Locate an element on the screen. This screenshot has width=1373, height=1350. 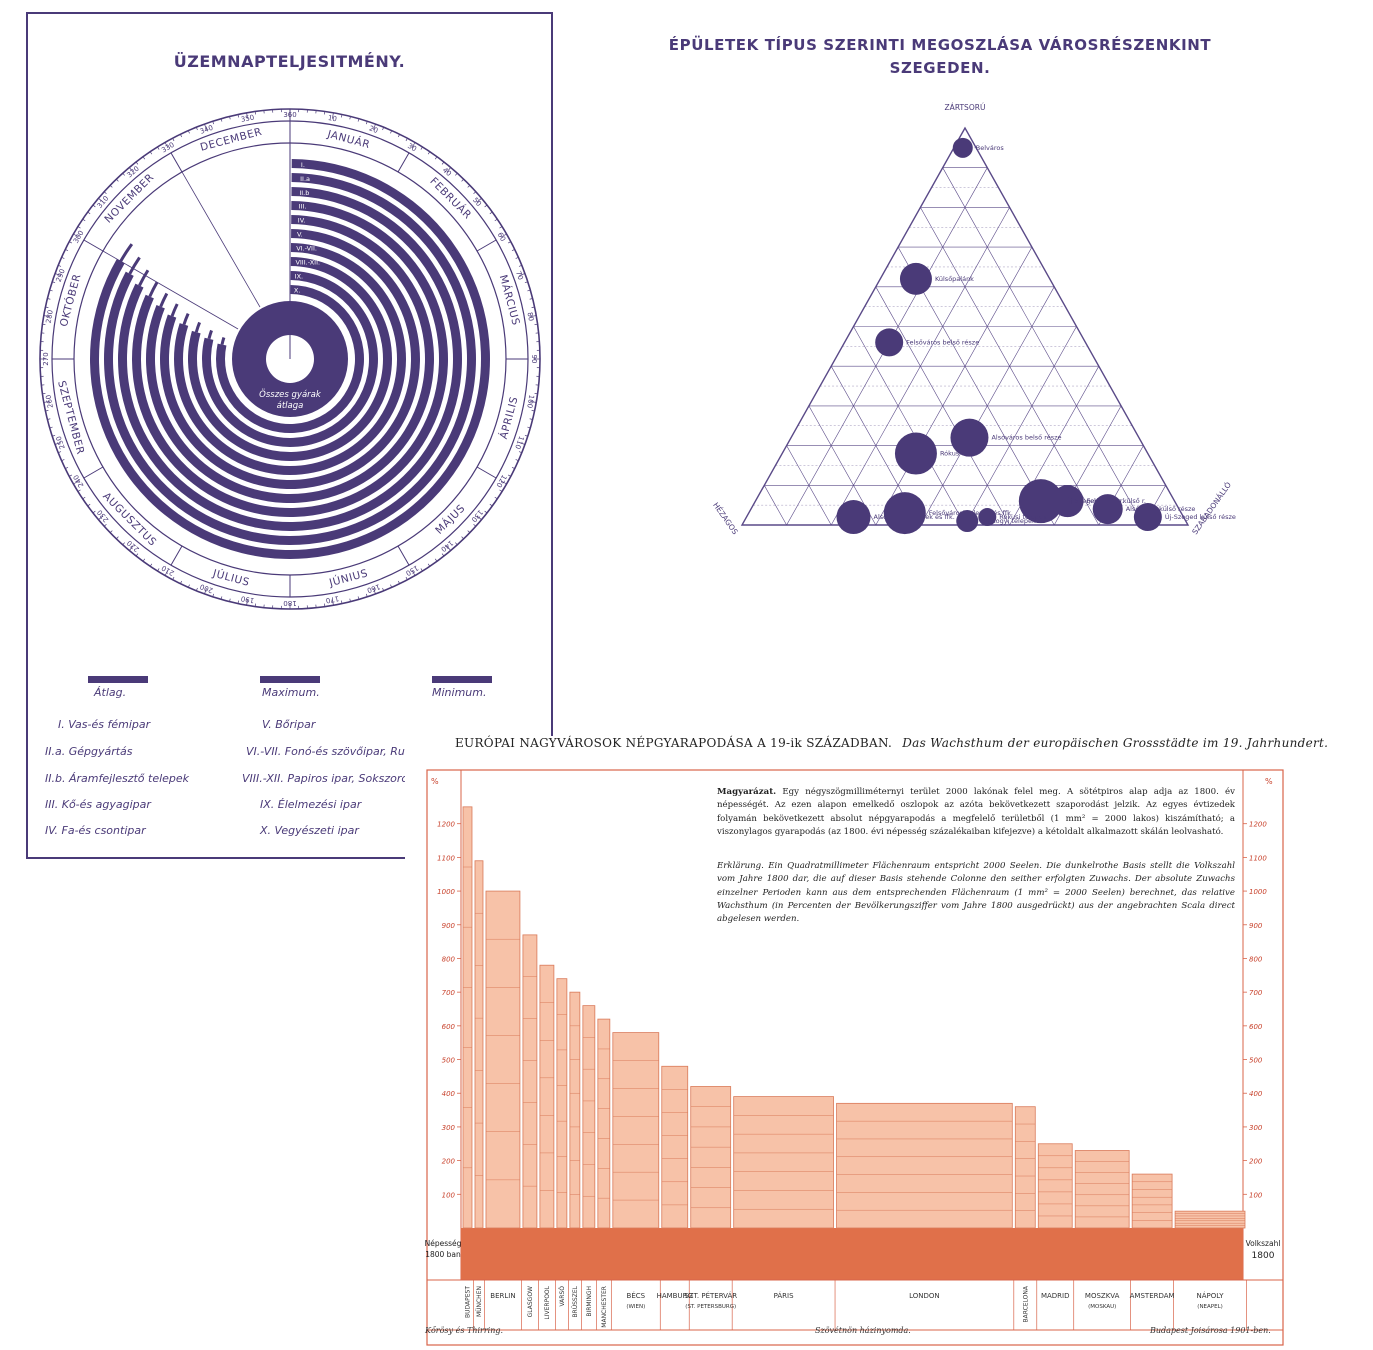
ternary-title-line-2: SZEGEDEN. is located at coordinates (940, 68).